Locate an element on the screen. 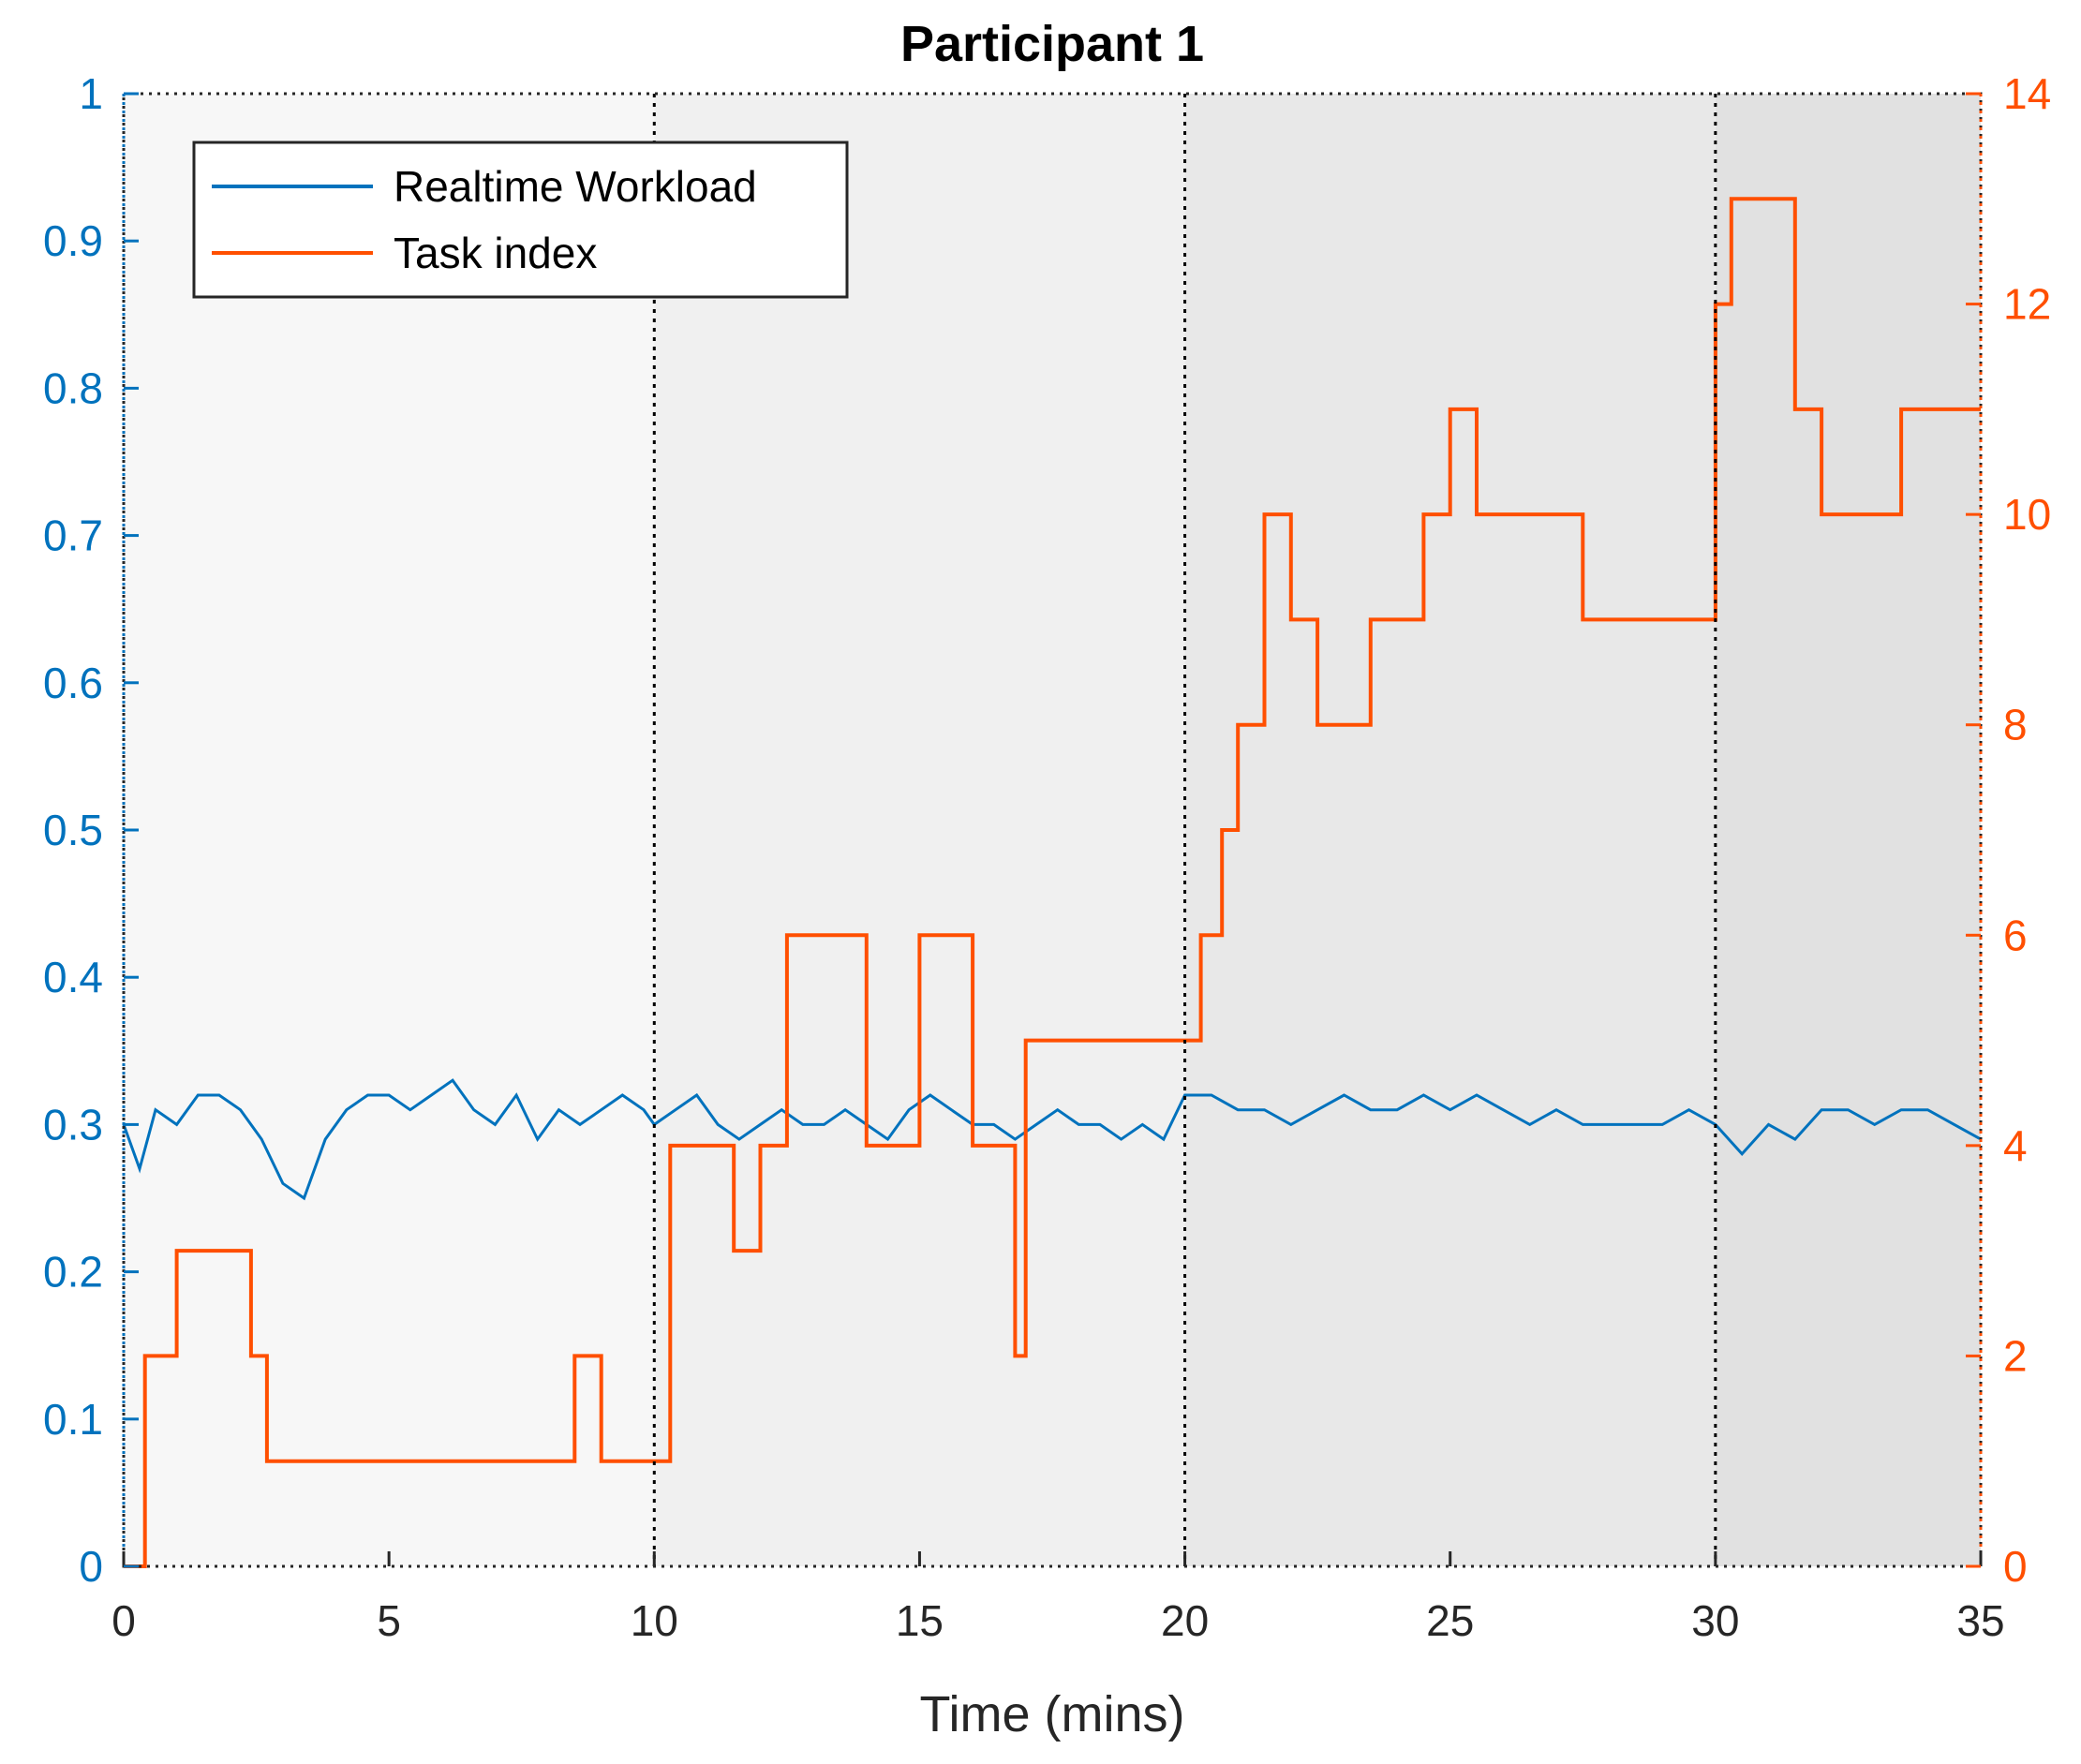  x-tick-label: 30 is located at coordinates (1715, 1620).